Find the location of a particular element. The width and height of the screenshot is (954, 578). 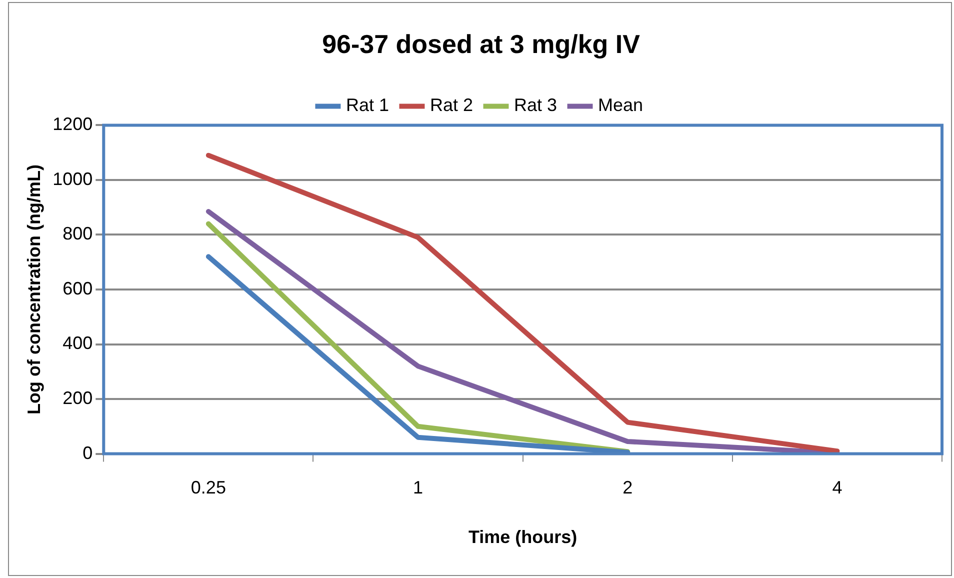

y-tick-label: 200 is located at coordinates (77, 398).